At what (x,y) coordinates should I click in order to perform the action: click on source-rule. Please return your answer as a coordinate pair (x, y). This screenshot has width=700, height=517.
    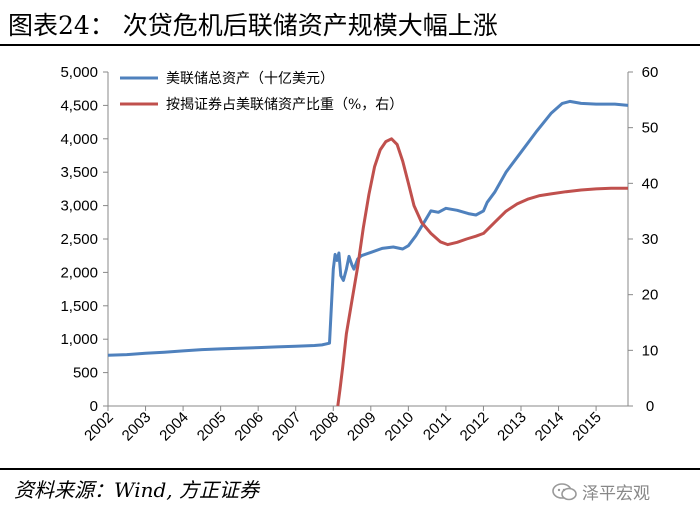
    Looking at the image, I should click on (350, 469).